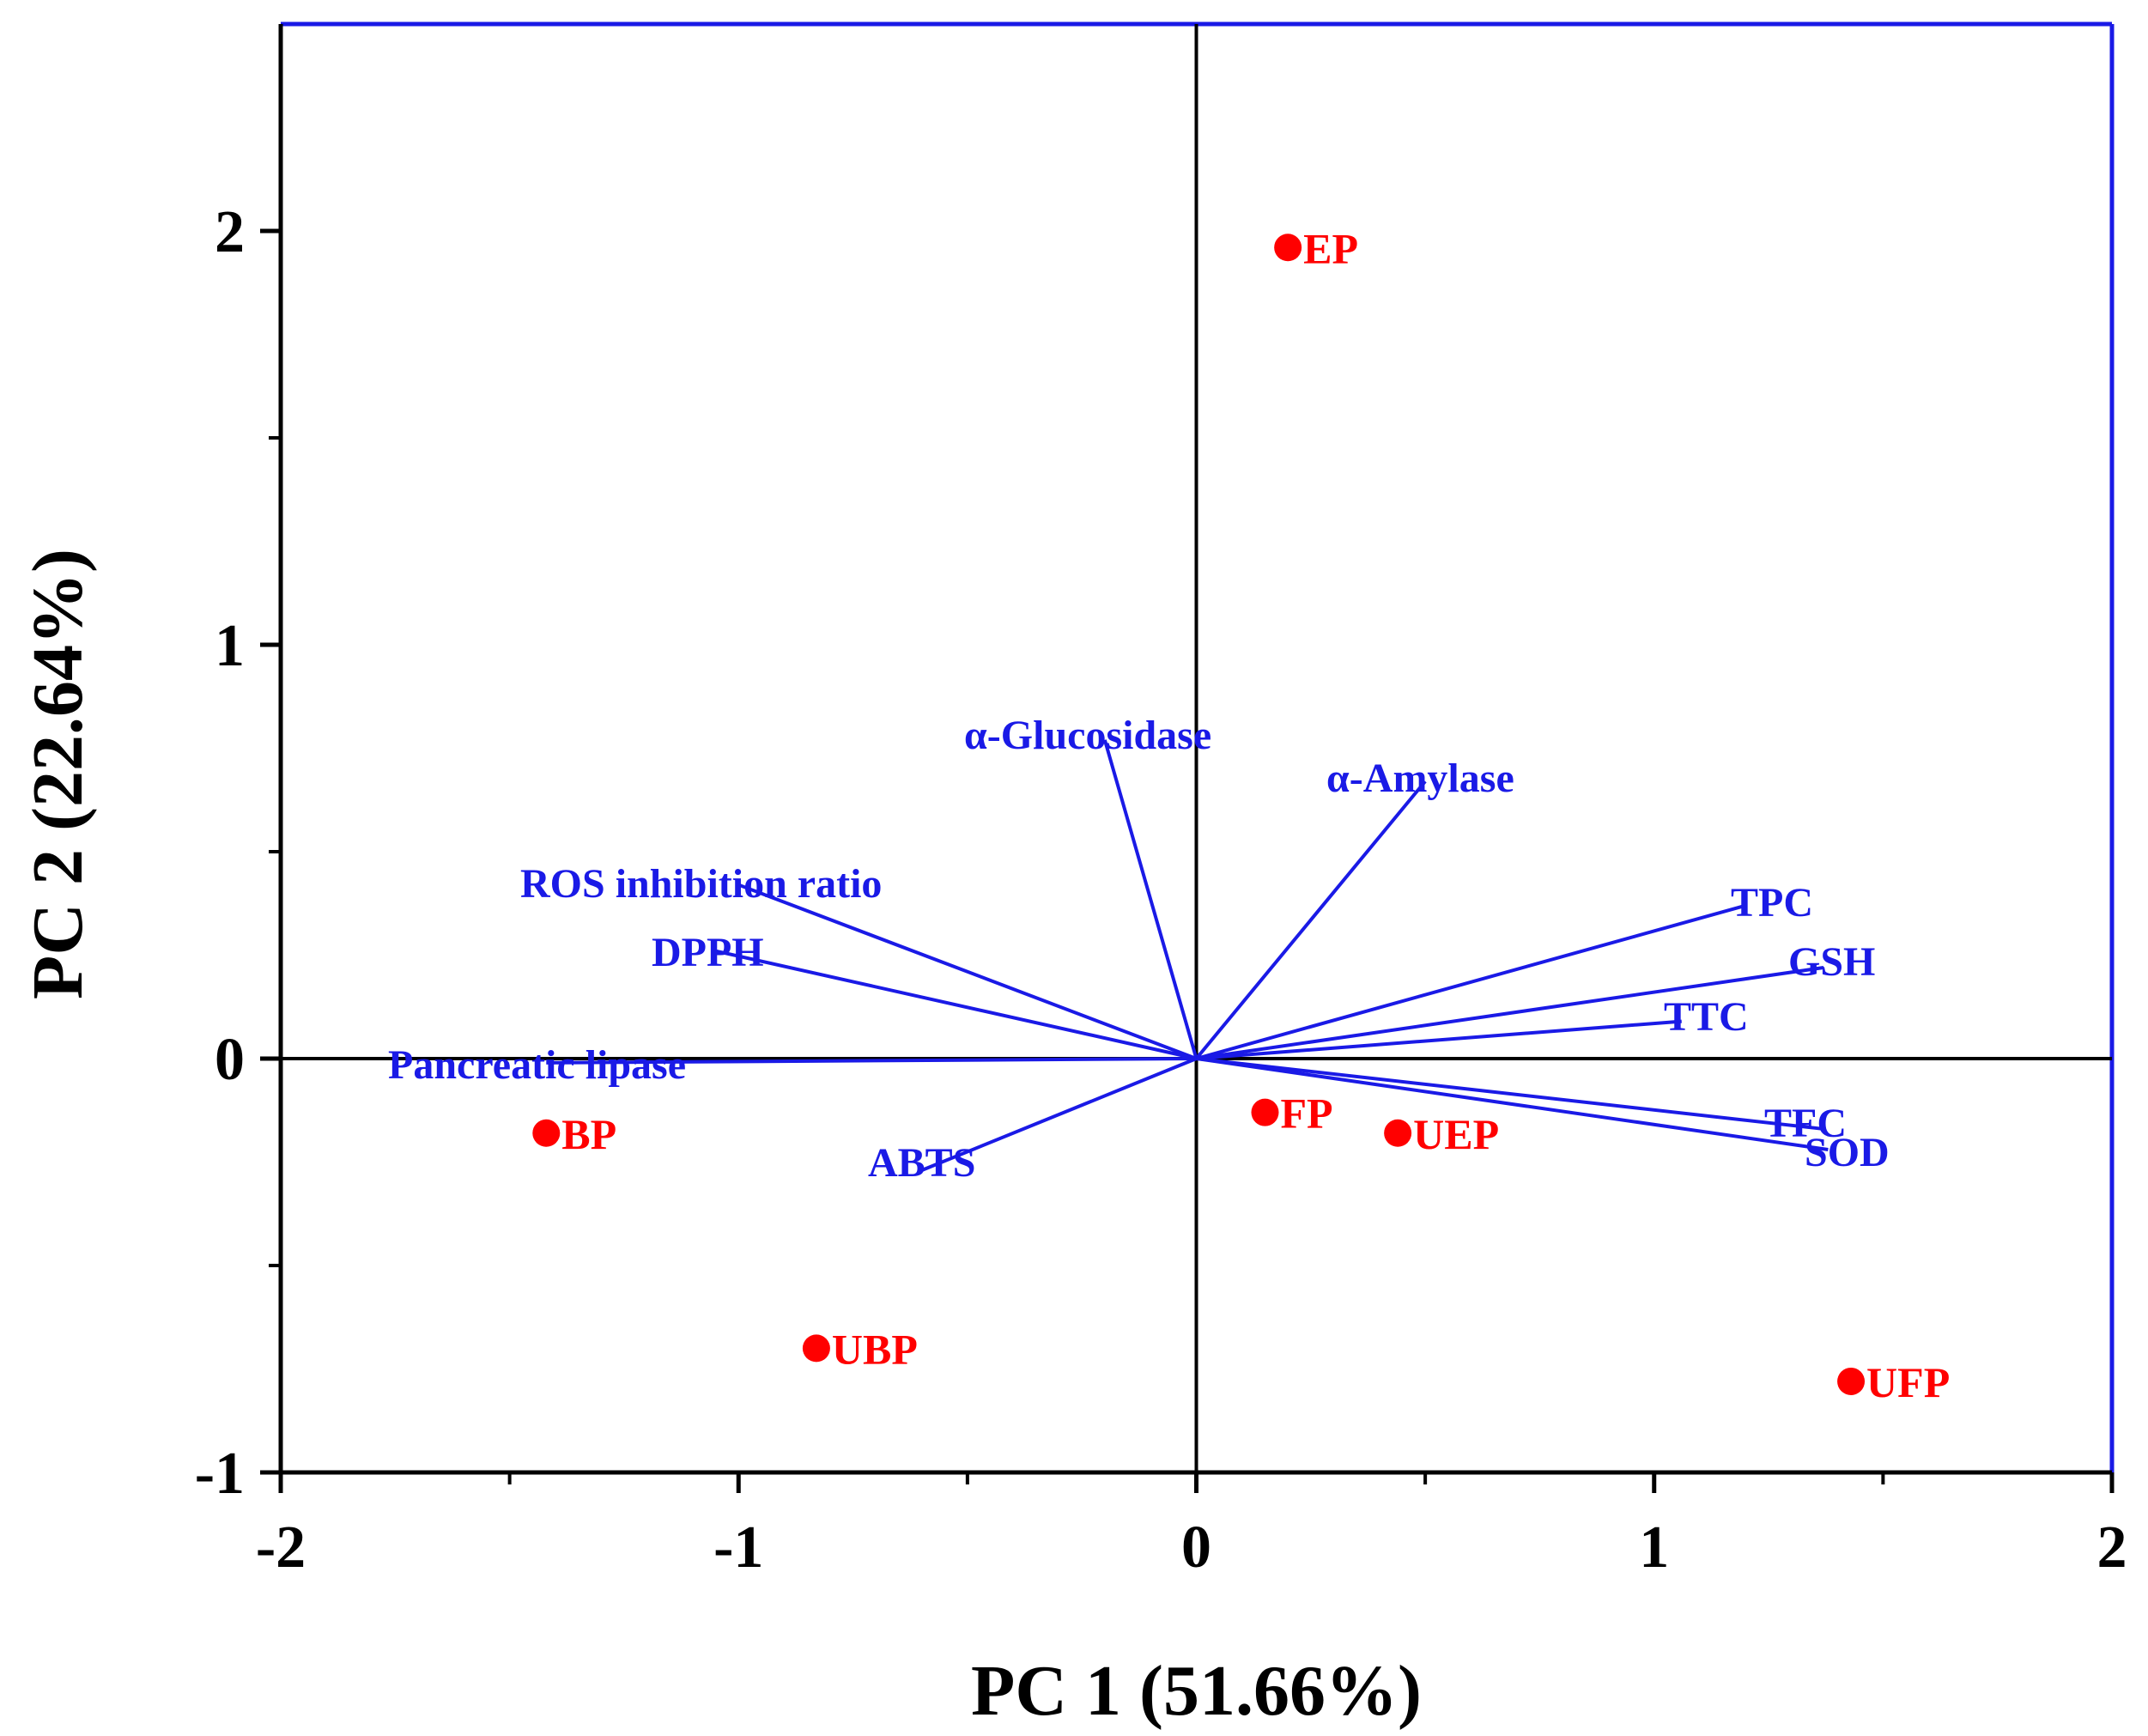  I want to click on loading-label-tpc: TPC, so click(1772, 903).